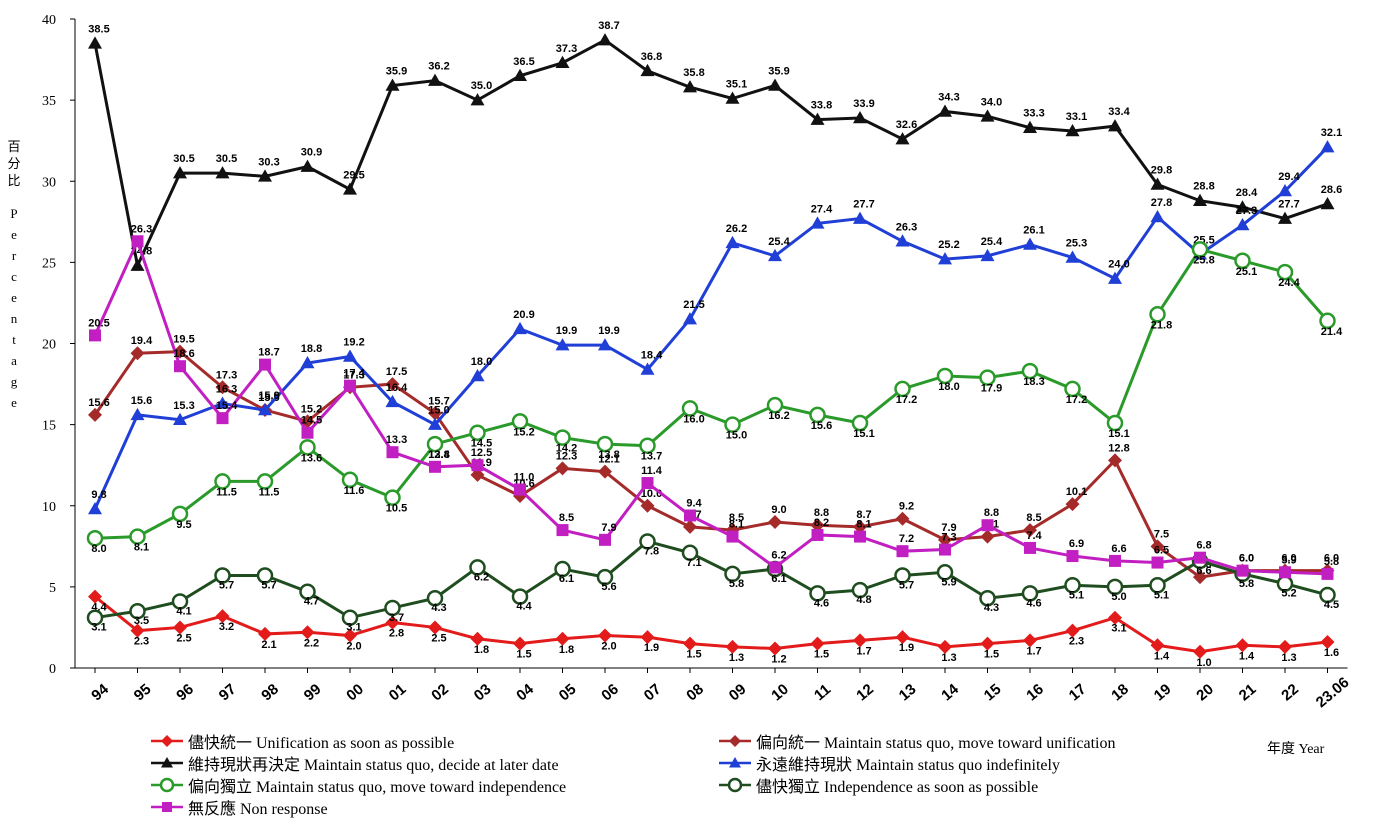  Describe the element at coordinates (354, 491) in the screenshot. I see `data-label: 11.6` at that location.